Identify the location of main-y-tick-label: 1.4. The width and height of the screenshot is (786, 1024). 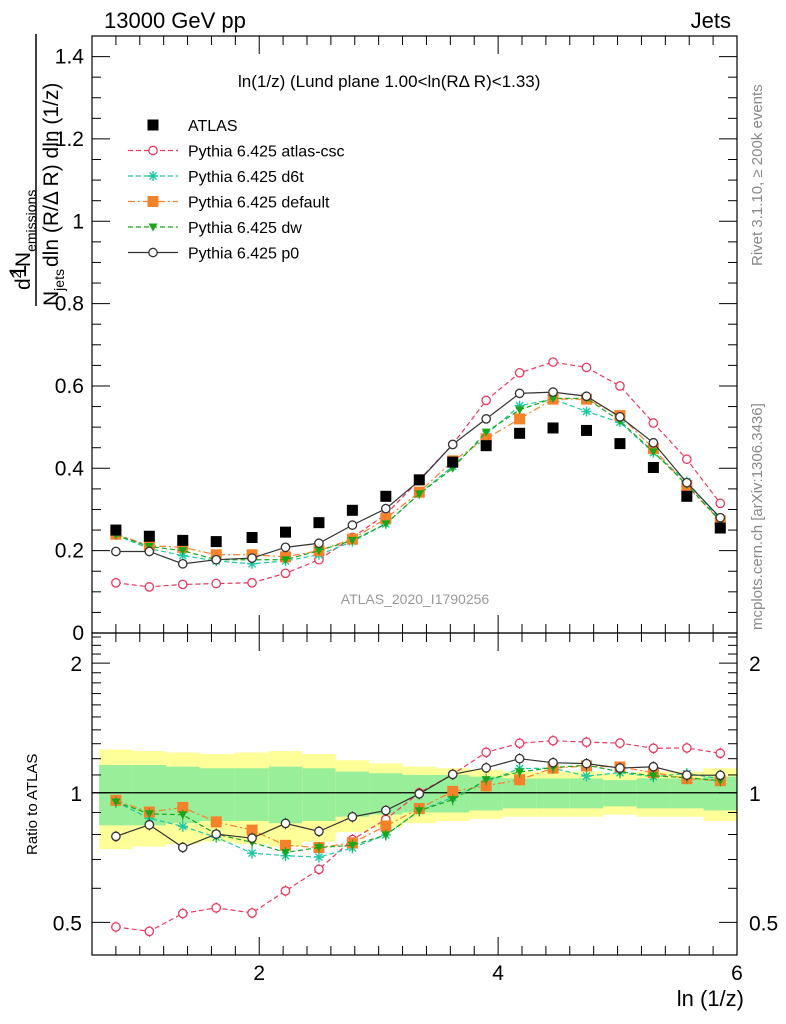
(70, 57).